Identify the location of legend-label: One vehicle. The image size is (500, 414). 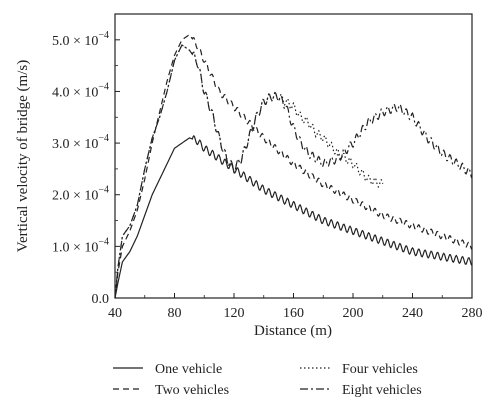
(188, 369).